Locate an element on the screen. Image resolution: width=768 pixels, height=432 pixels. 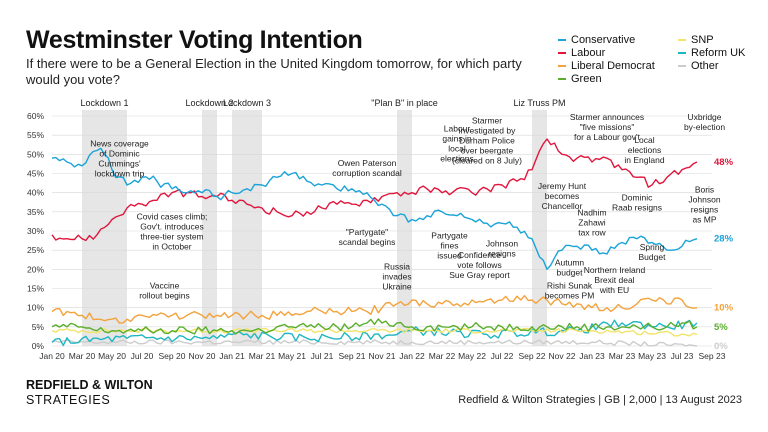
shaded-period-label: Lockdown 3 is located at coordinates (247, 103).